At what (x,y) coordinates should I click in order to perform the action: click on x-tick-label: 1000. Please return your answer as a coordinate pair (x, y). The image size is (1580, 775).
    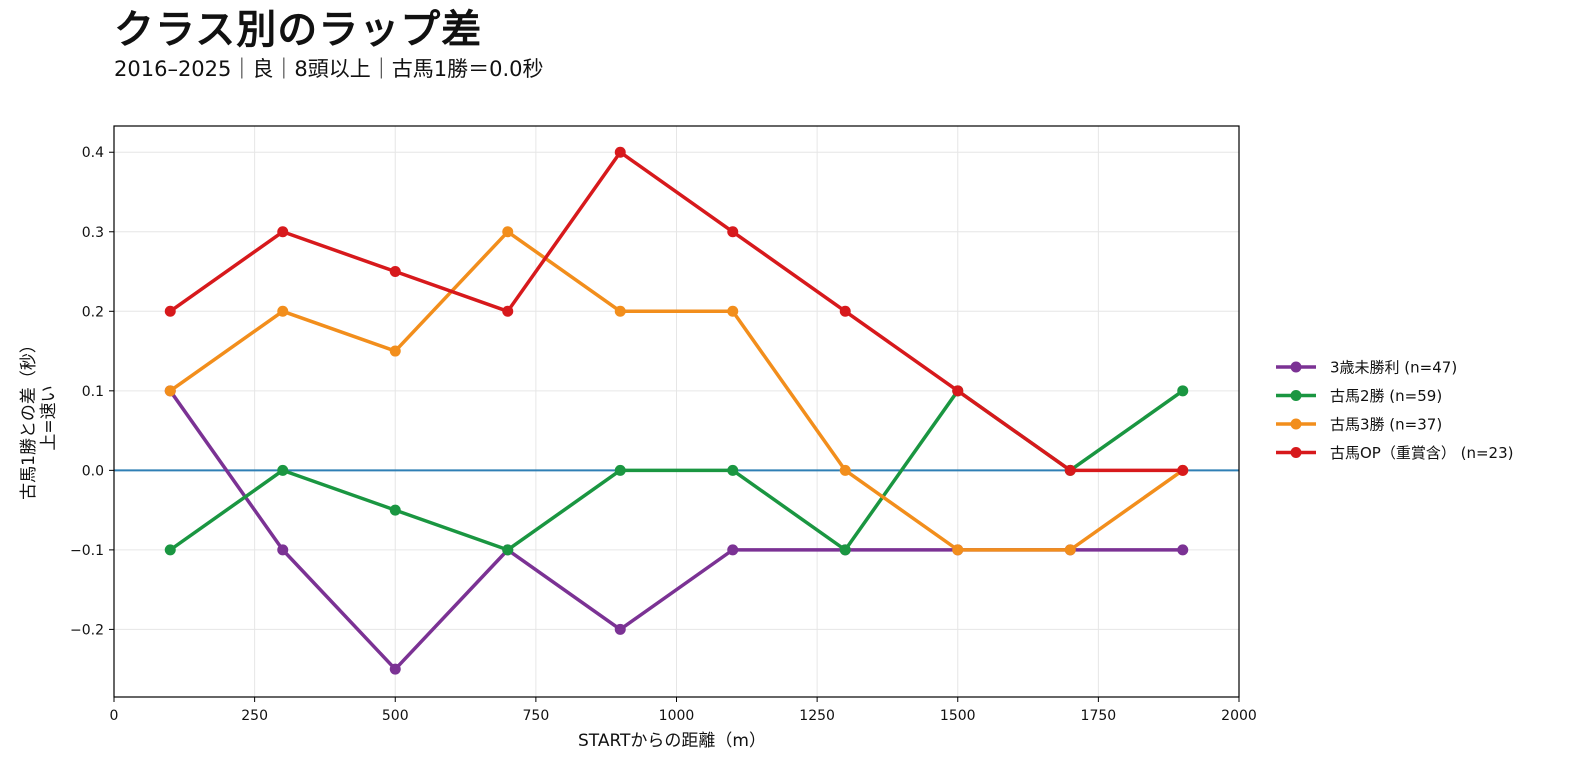
    Looking at the image, I should click on (677, 716).